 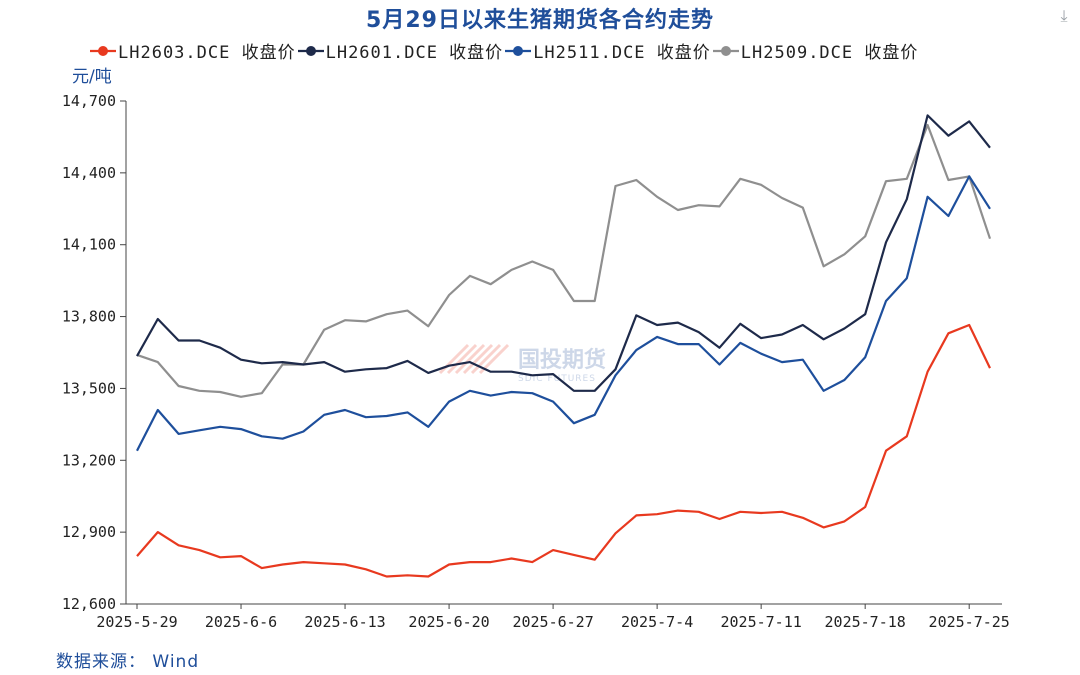 What do you see at coordinates (829, 53) in the screenshot?
I see `legend-label: LH2509.DCE 收盘价` at bounding box center [829, 53].